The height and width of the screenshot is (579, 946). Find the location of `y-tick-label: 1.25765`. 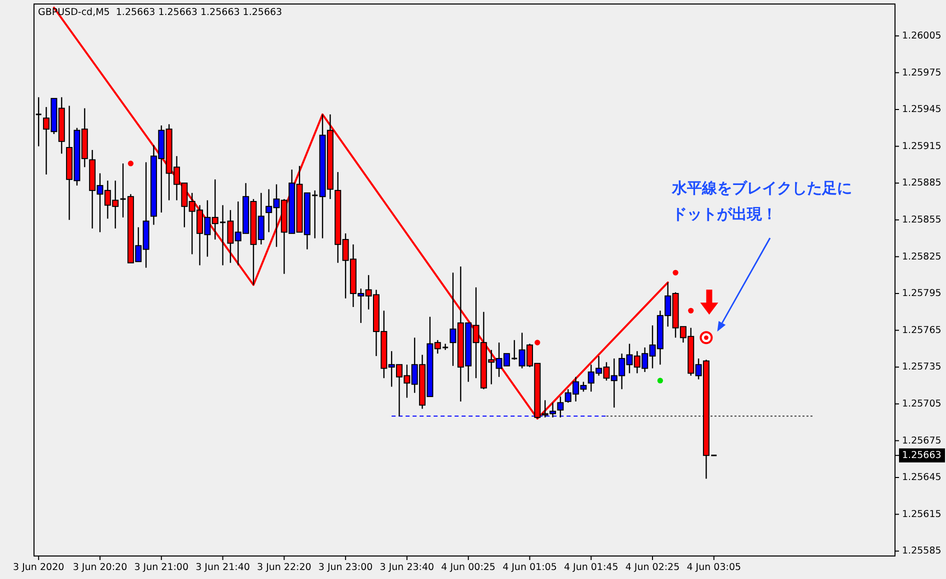

y-tick-label: 1.25765 is located at coordinates (922, 330).